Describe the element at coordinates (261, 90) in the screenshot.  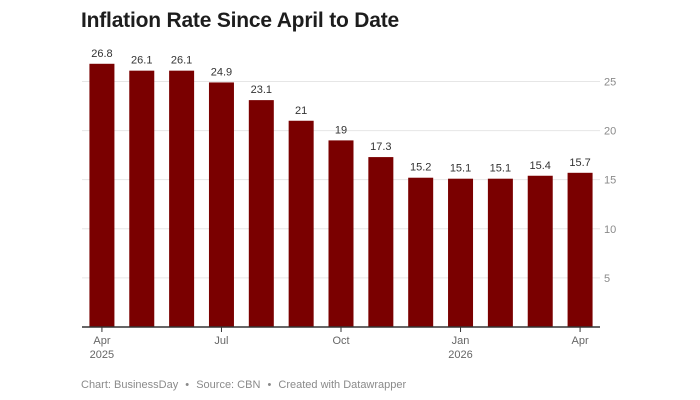
I see `data-label: 23.1` at that location.